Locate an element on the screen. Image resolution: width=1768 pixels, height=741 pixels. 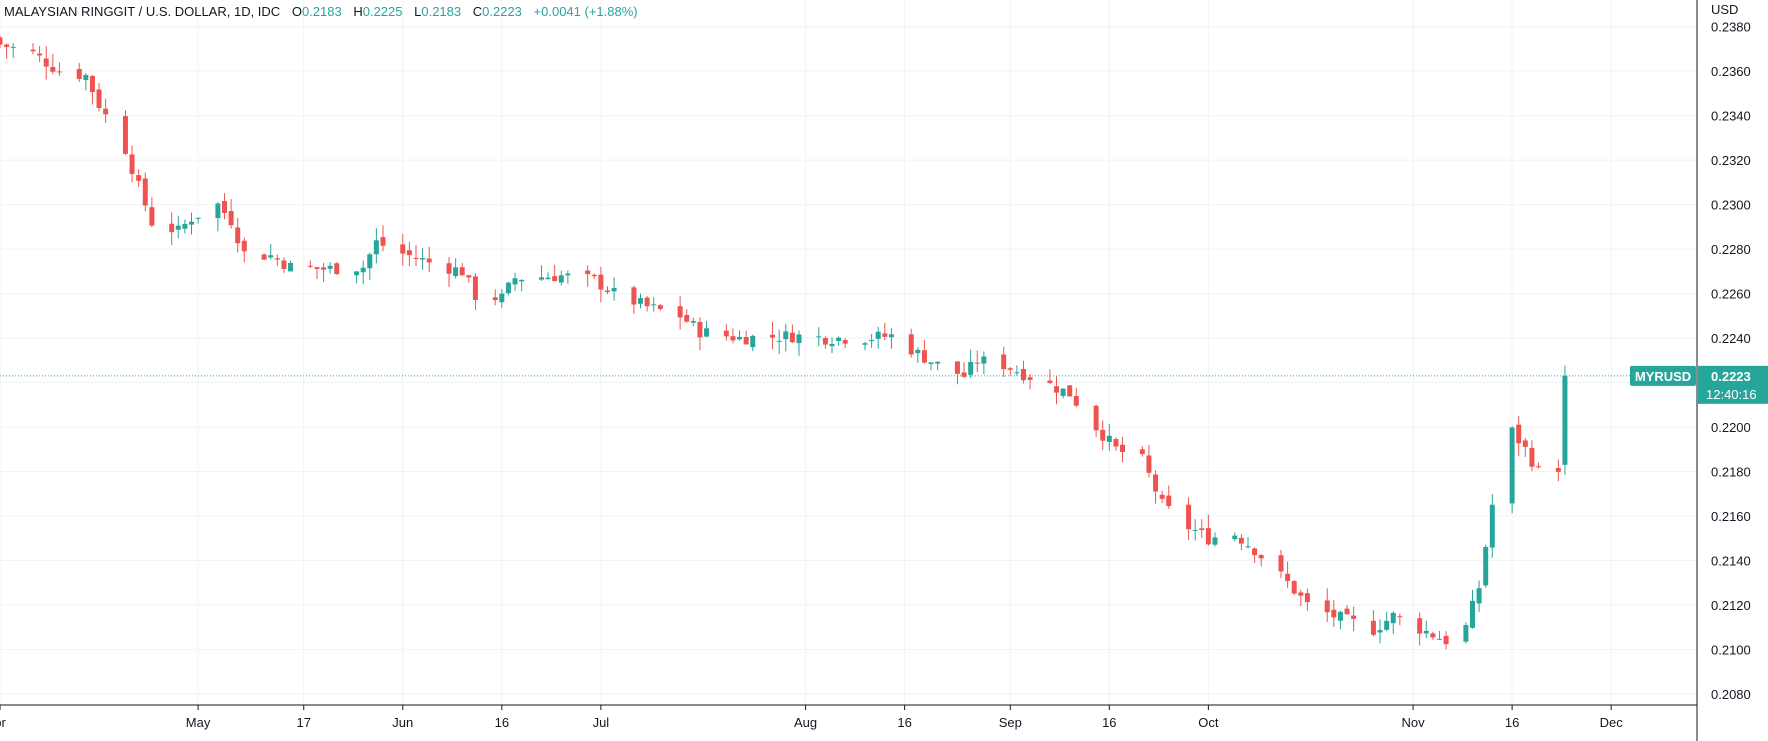
close-value: 0.2223 is located at coordinates (502, 11).